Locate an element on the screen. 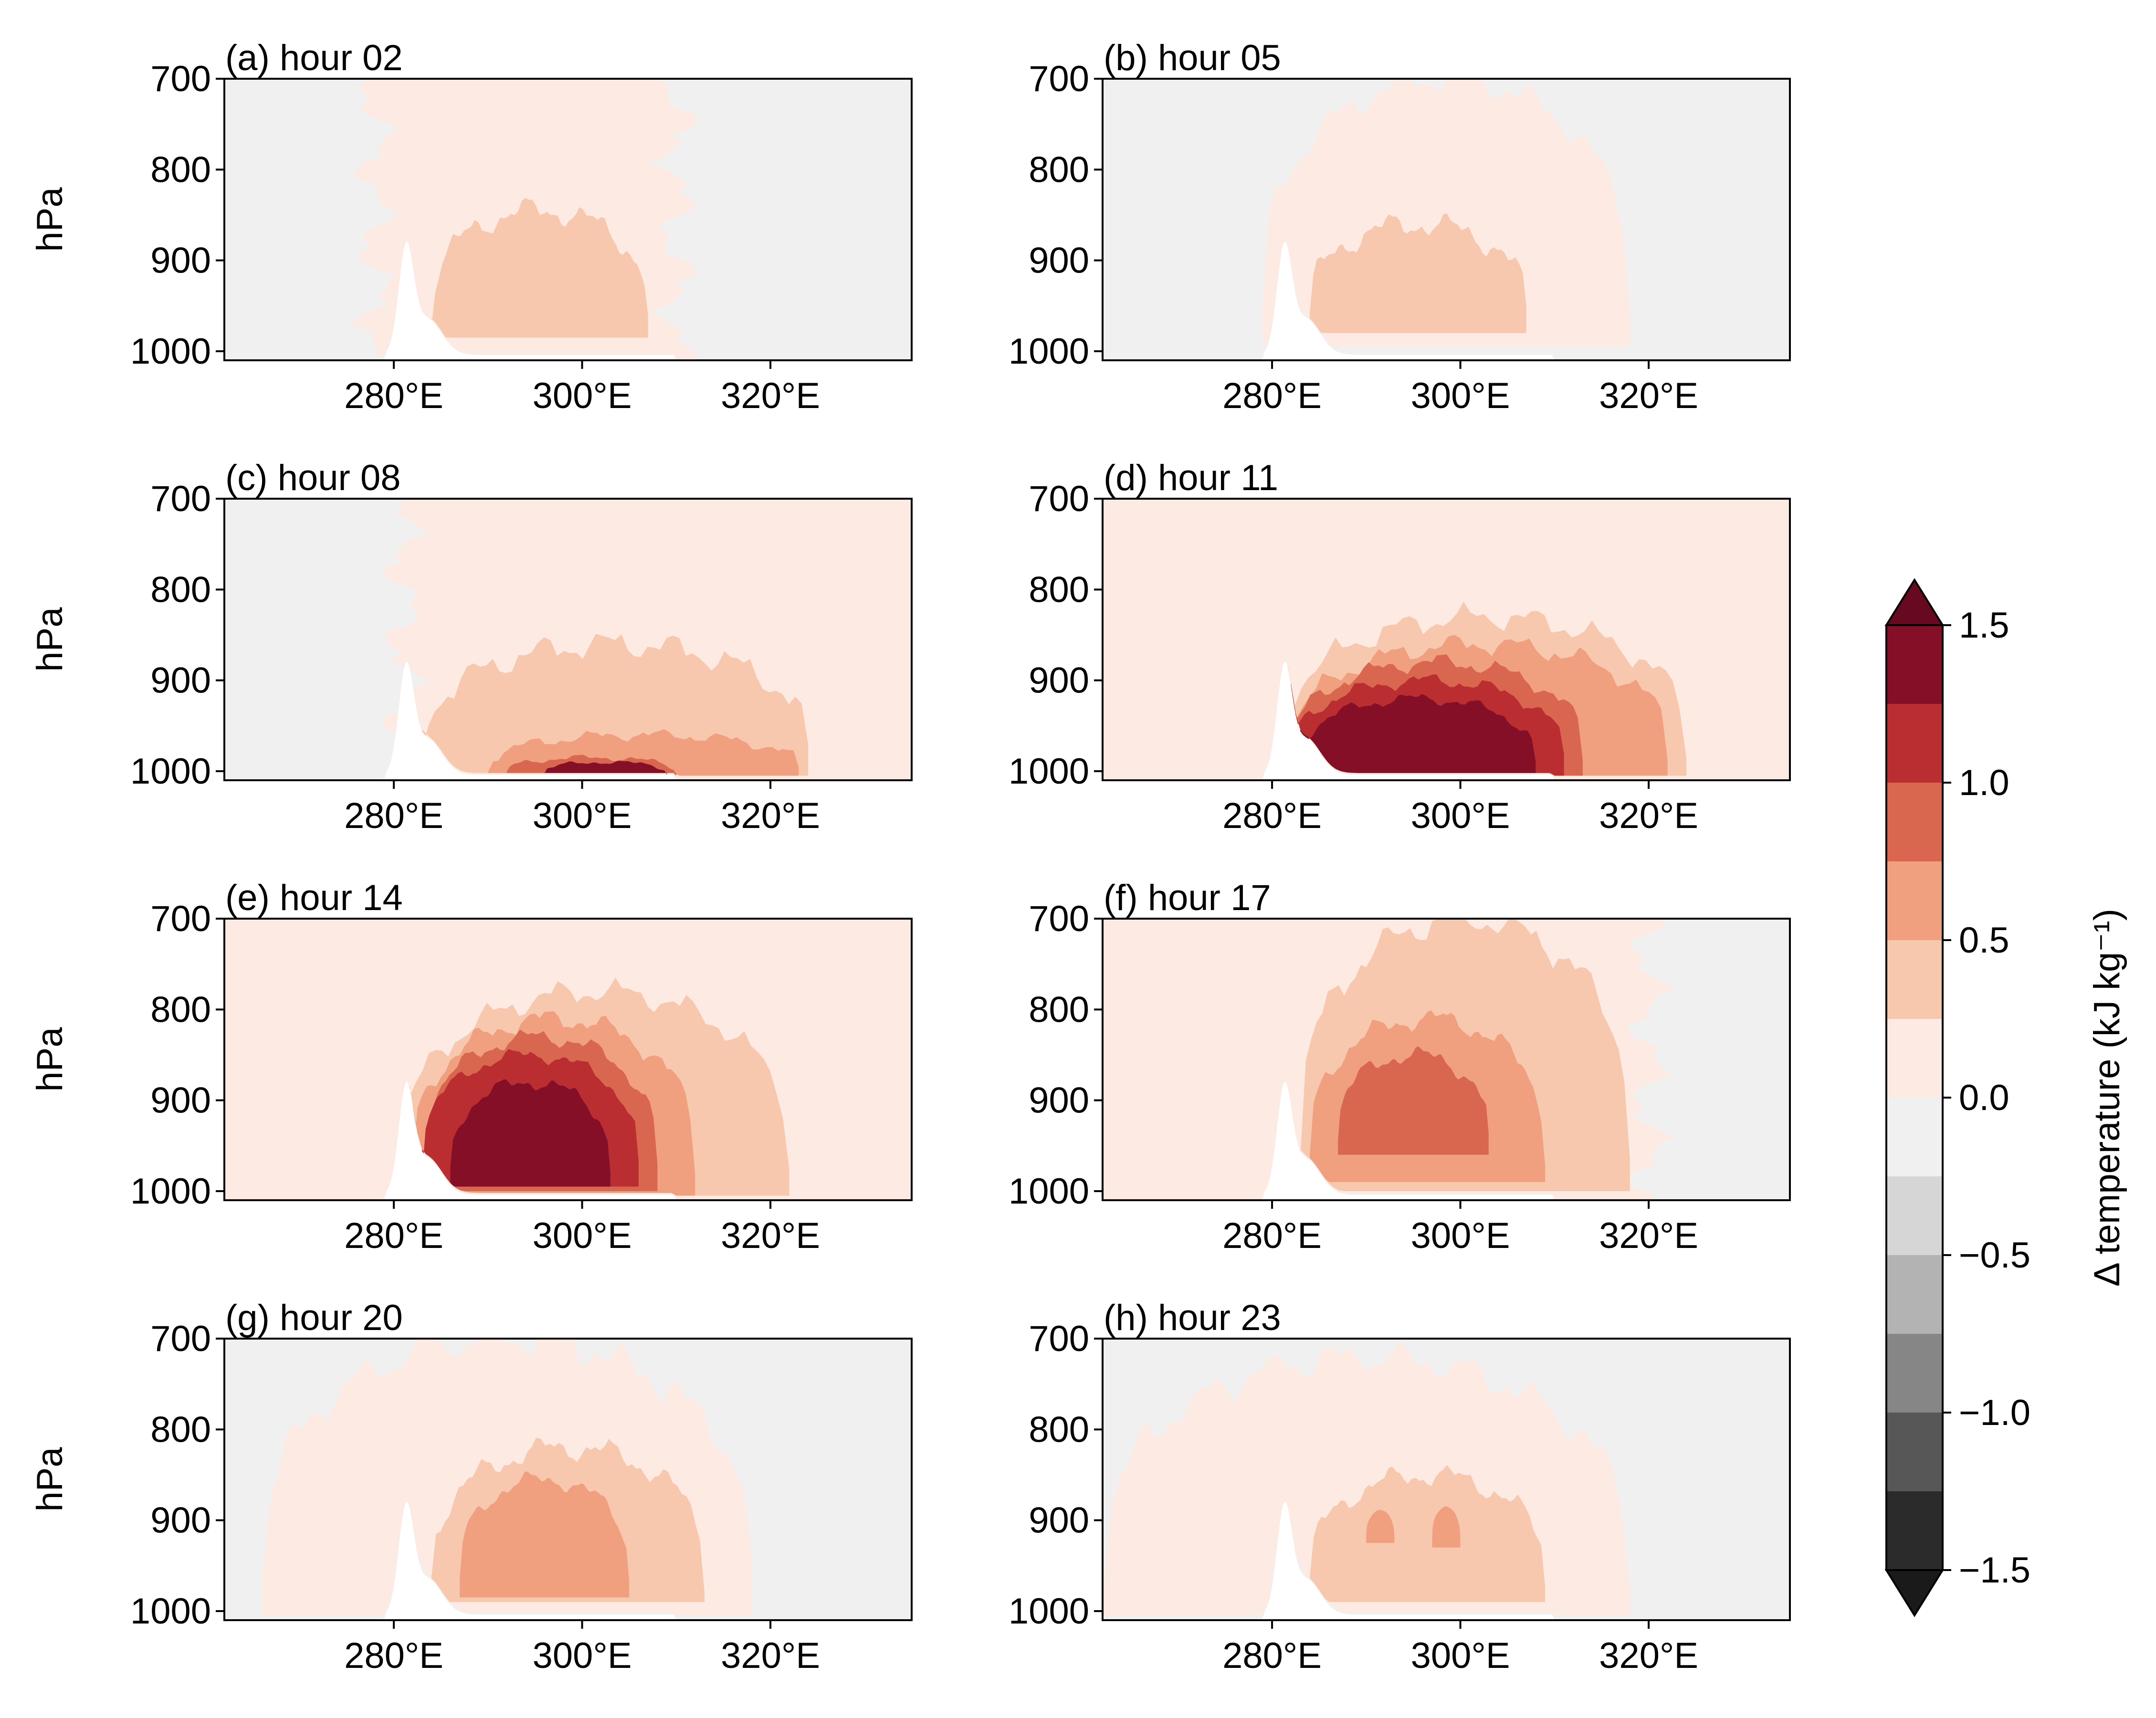  colorbar-extend-max is located at coordinates (1914, 602).